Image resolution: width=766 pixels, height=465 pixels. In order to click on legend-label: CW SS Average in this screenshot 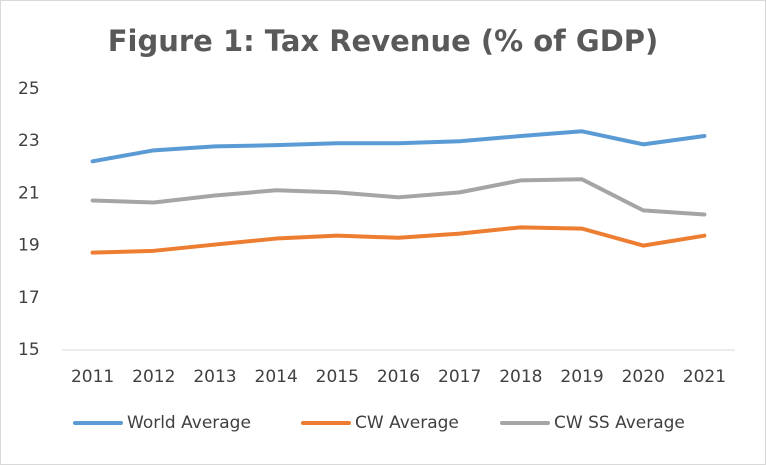, I will do `click(619, 423)`.